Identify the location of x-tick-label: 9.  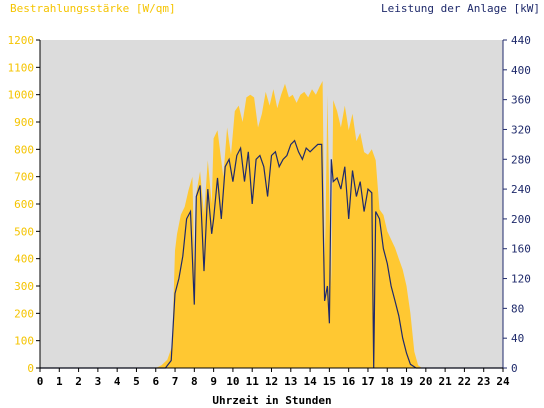
(213, 381).